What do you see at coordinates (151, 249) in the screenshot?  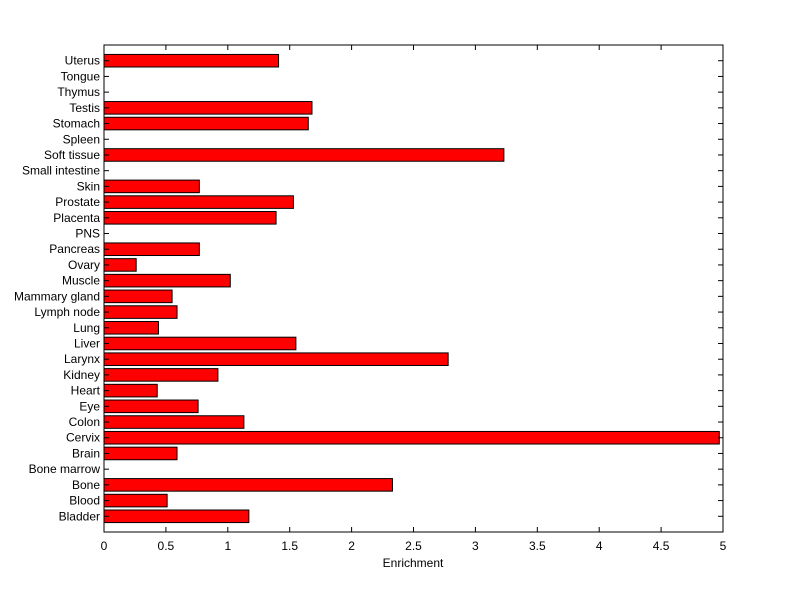 I see `bar-pancreas` at bounding box center [151, 249].